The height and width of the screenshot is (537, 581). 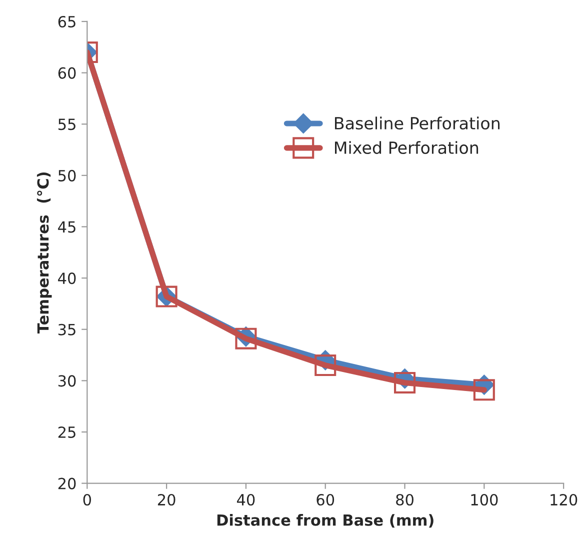 I want to click on y-tick-label: 50, so click(x=67, y=176).